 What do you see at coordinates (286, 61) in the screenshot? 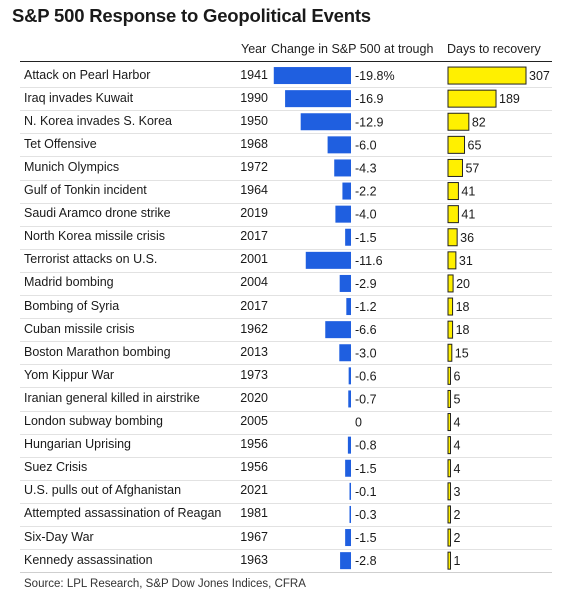
I see `header-divider` at bounding box center [286, 61].